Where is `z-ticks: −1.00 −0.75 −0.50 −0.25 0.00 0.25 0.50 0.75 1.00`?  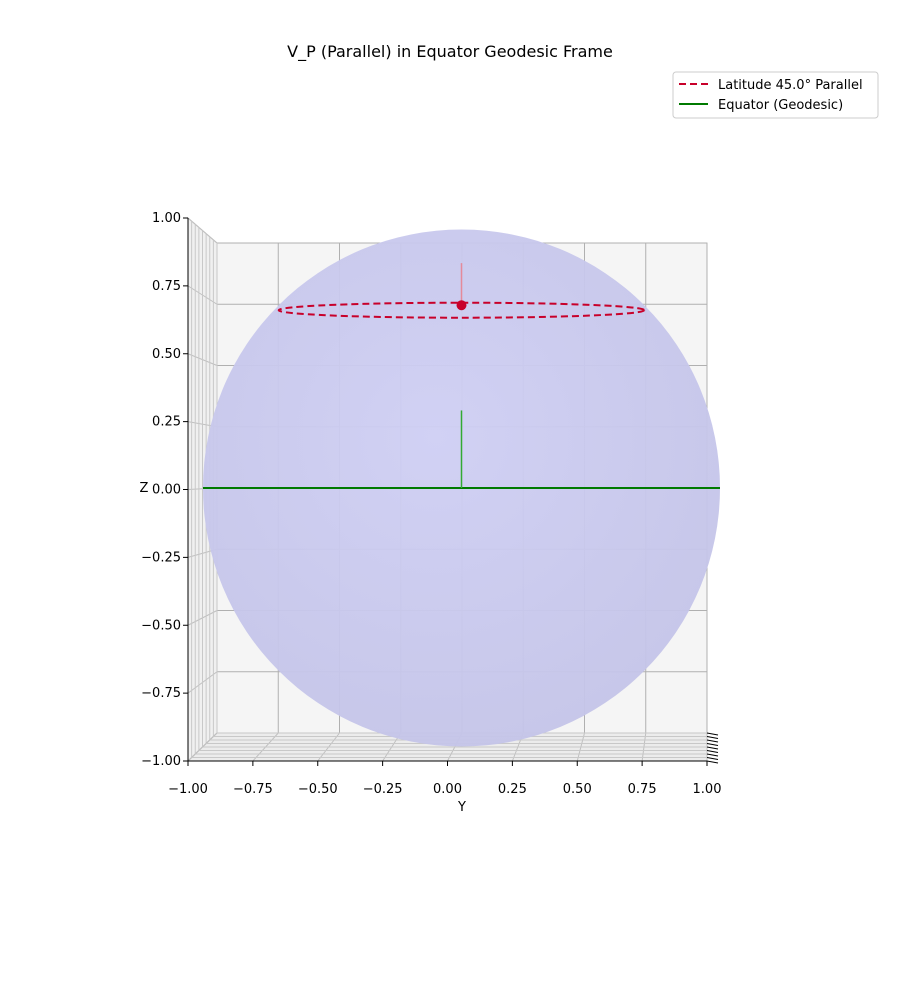
z-ticks: −1.00 −0.75 −0.50 −0.25 0.00 0.25 0.50 0.75 1.00 is located at coordinates (164, 490).